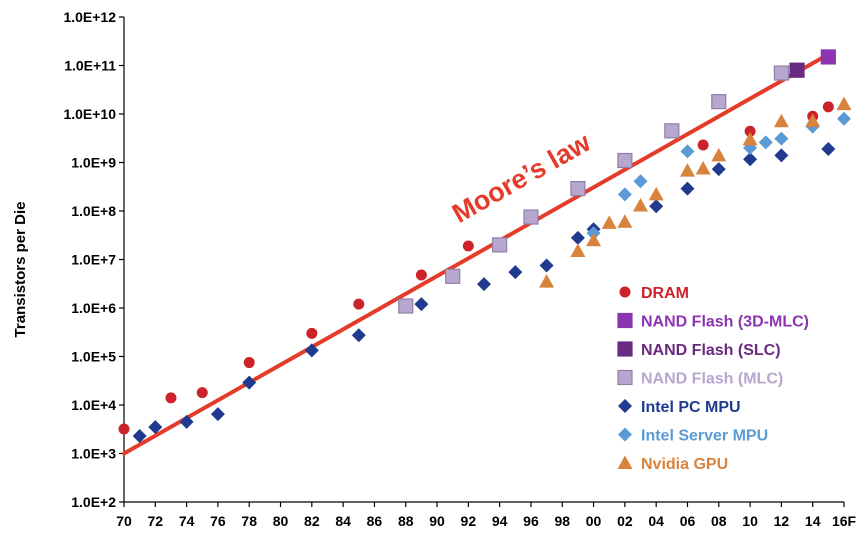 This screenshot has height=542, width=861. Describe the element at coordinates (93, 163) in the screenshot. I see `y-tick-label: 1.0E+9` at that location.